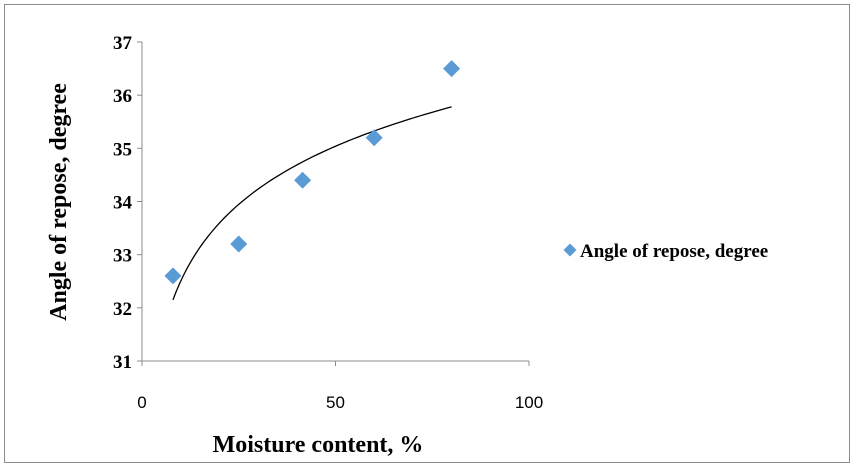  What do you see at coordinates (674, 251) in the screenshot?
I see `legend-label: Angle of repose, degree` at bounding box center [674, 251].